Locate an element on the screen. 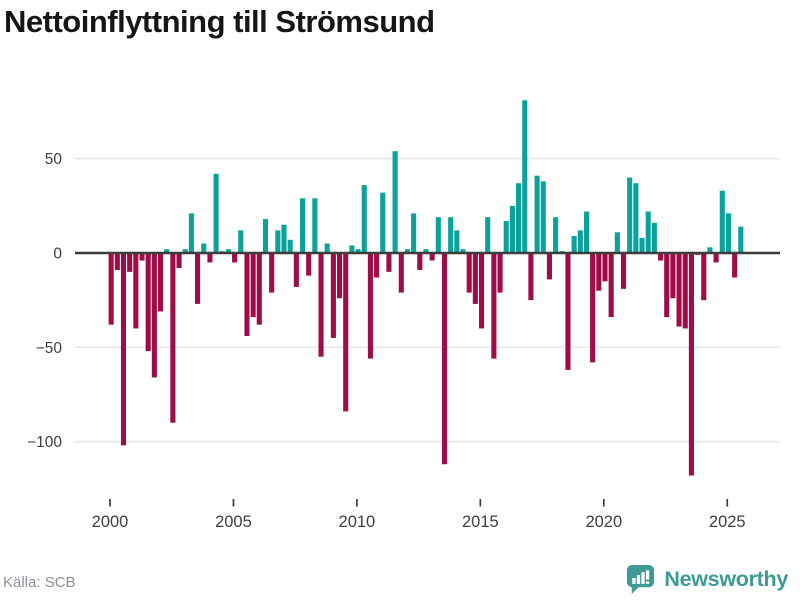 This screenshot has height=600, width=800. x-axis-tick-label: 2025 is located at coordinates (727, 522).